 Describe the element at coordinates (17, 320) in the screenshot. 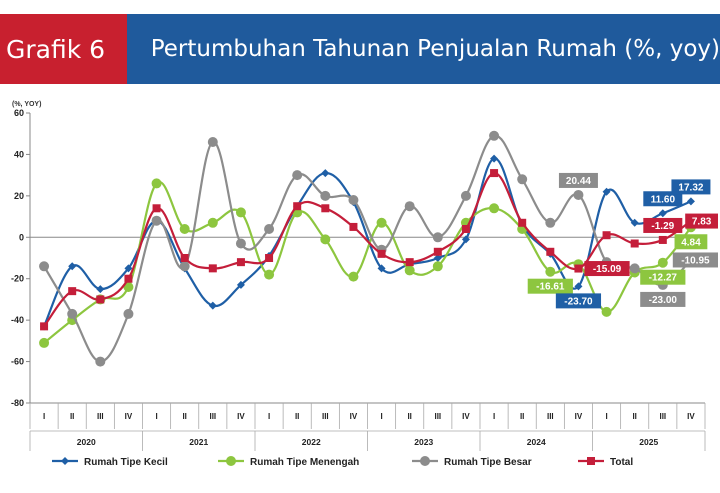

I see `y-tick-label: -40` at that location.